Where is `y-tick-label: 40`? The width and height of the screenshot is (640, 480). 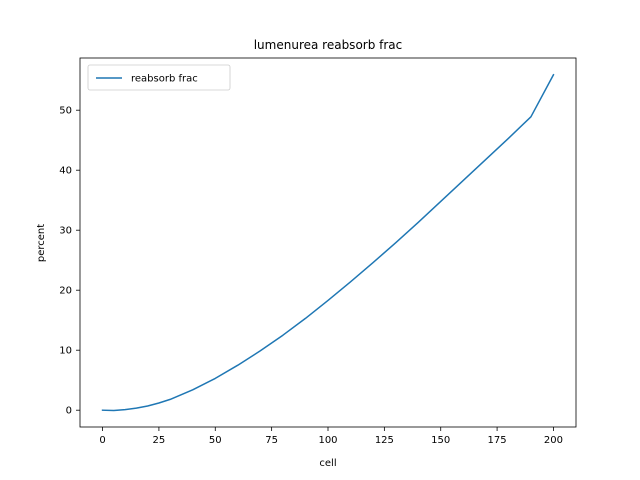 y-tick-label: 40 is located at coordinates (65, 171).